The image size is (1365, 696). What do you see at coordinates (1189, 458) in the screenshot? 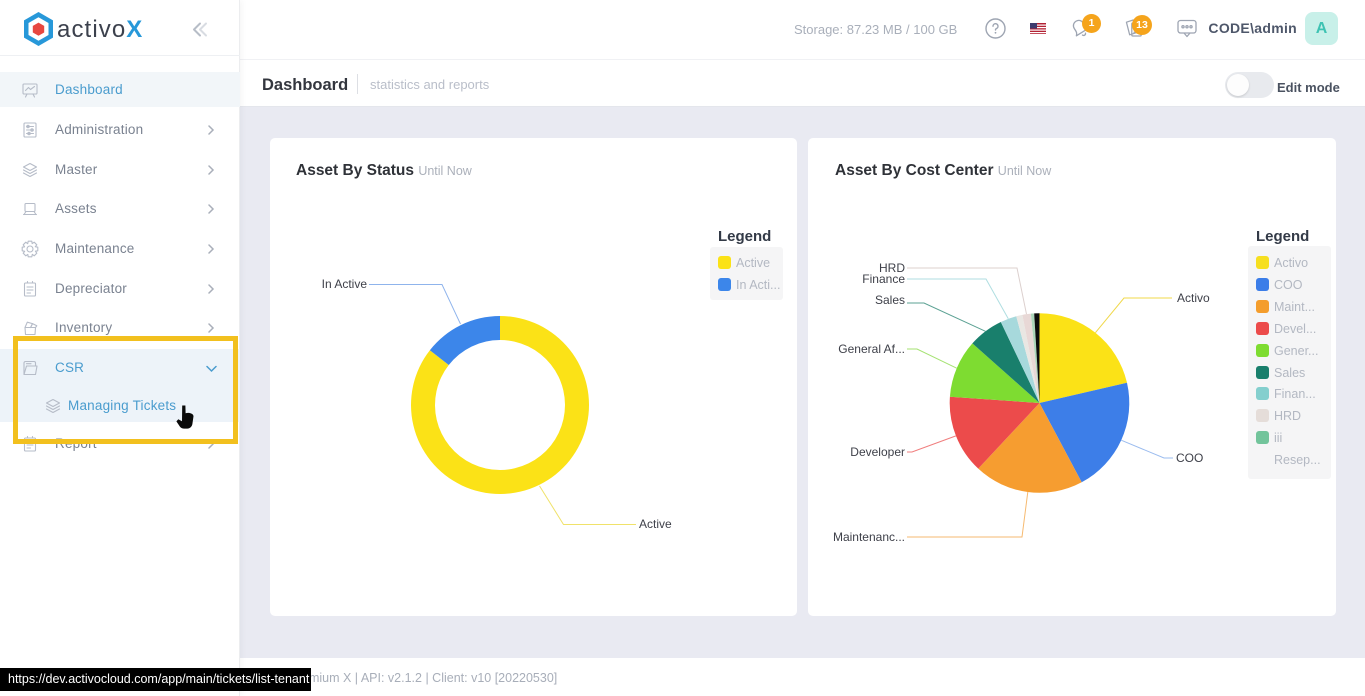
I see `svg-text: COO` at bounding box center [1189, 458].